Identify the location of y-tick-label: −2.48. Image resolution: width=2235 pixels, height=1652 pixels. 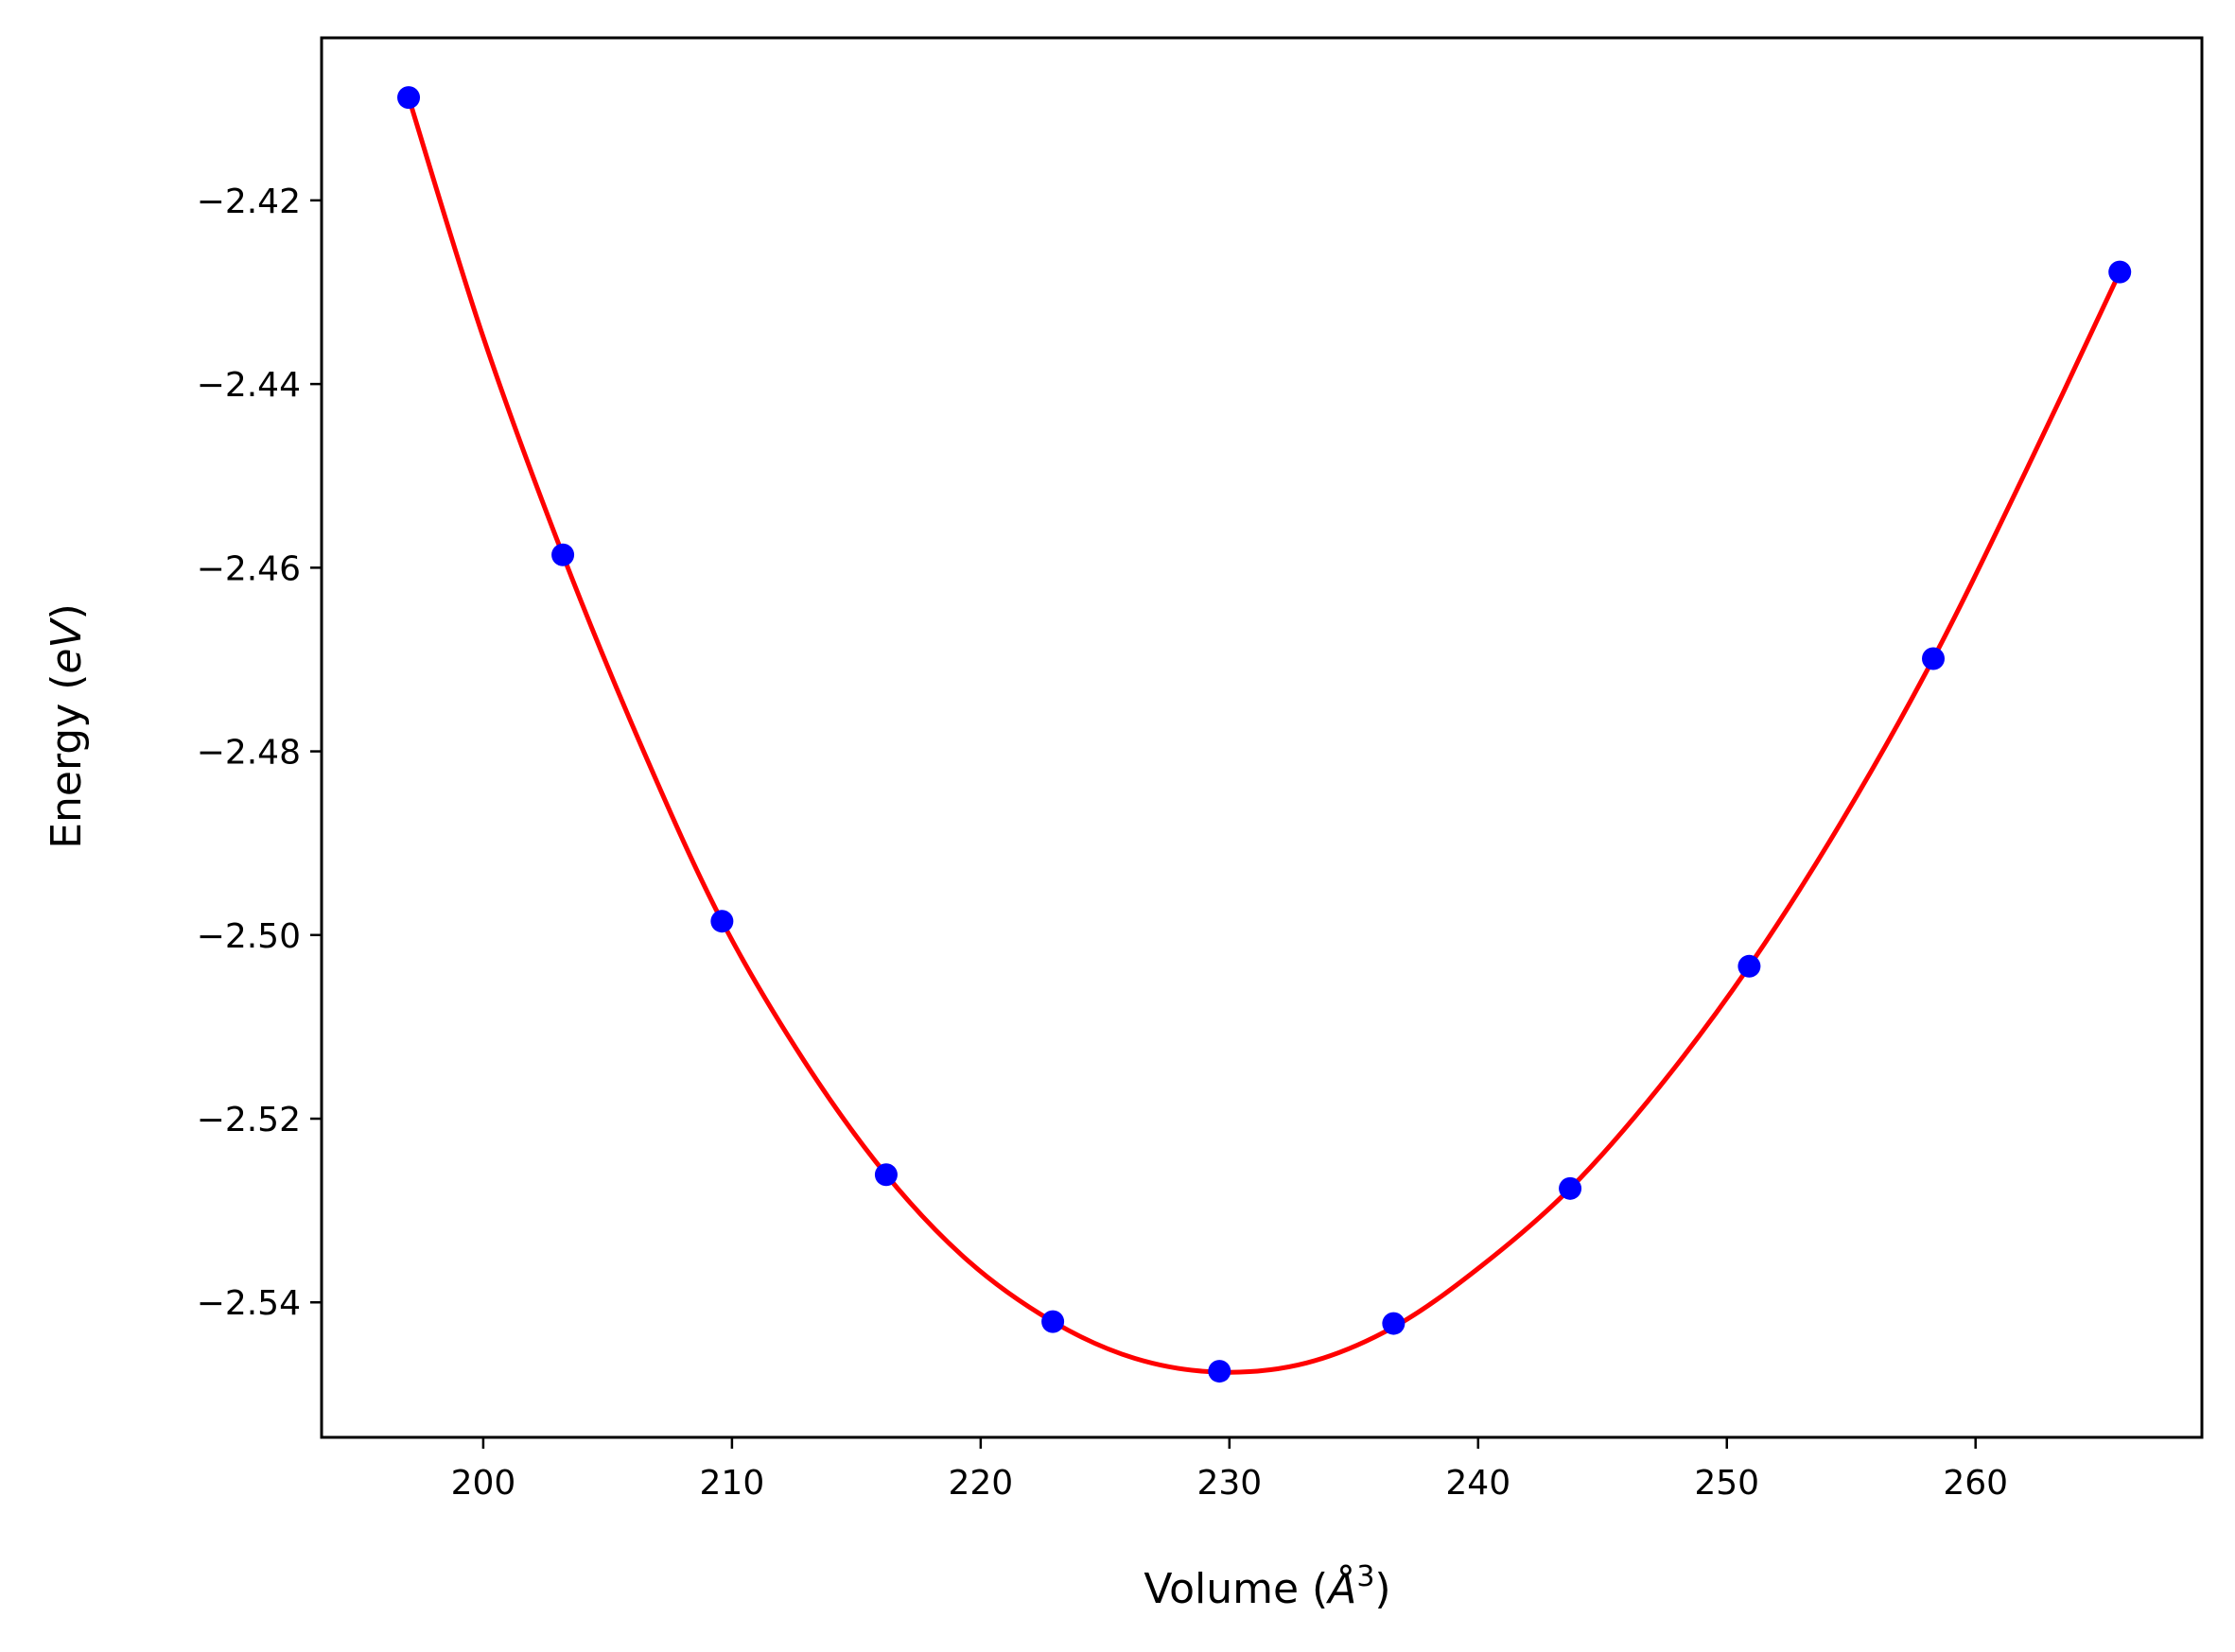
(249, 754).